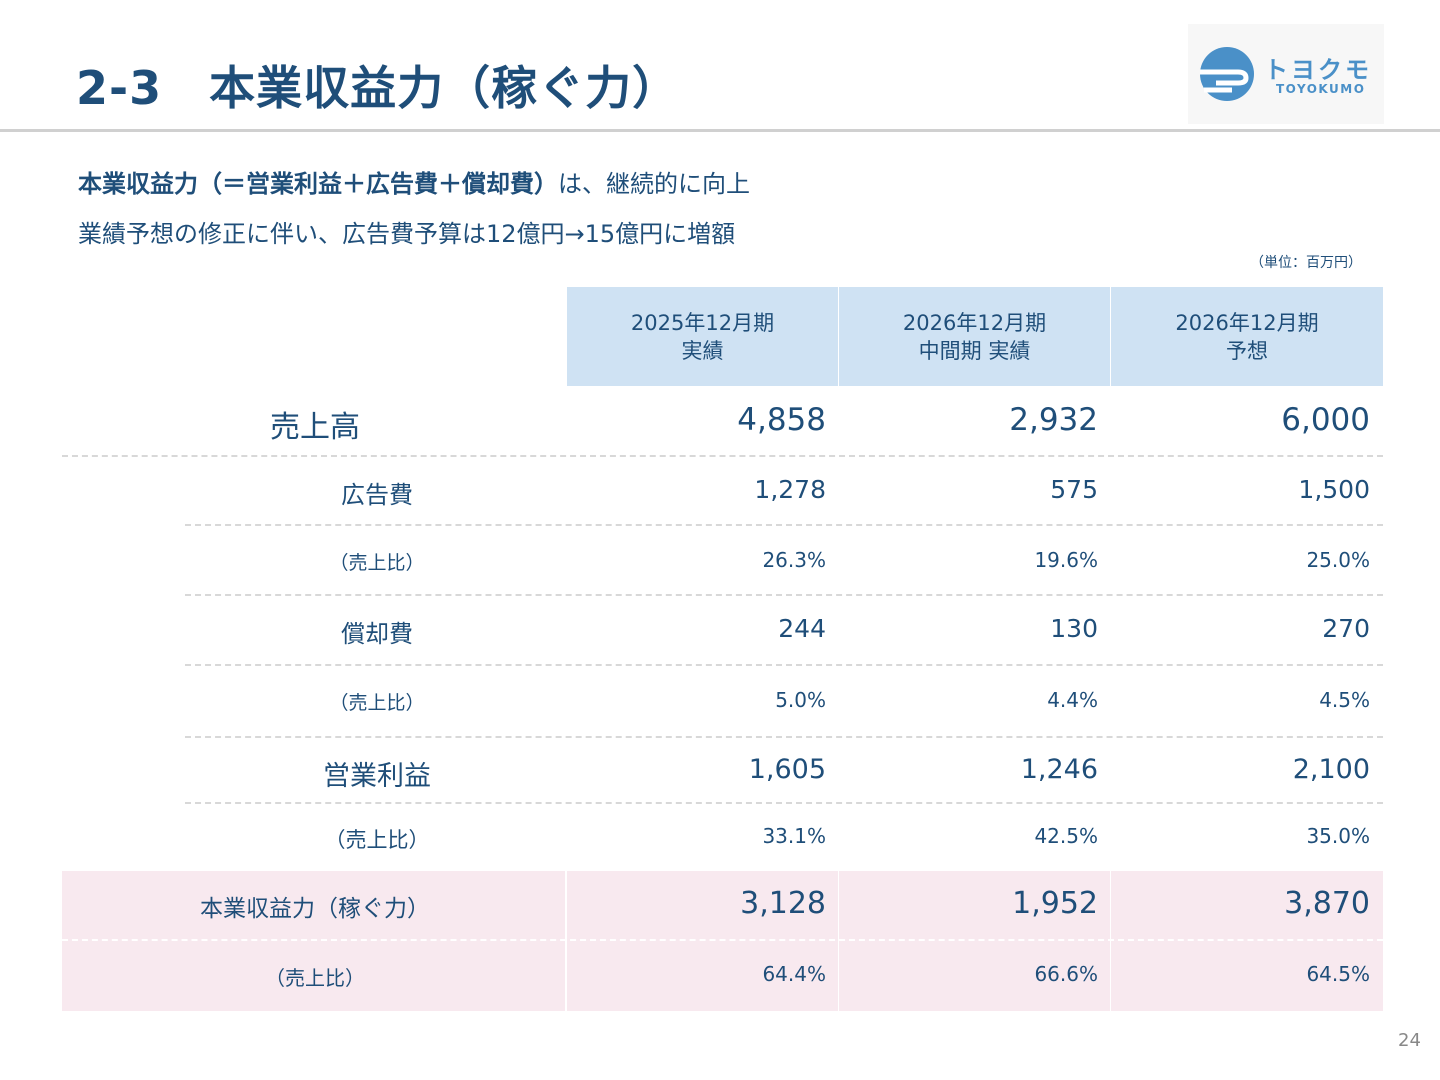 This screenshot has height=1080, width=1440. I want to click on table-cell: 4,858, so click(781, 420).